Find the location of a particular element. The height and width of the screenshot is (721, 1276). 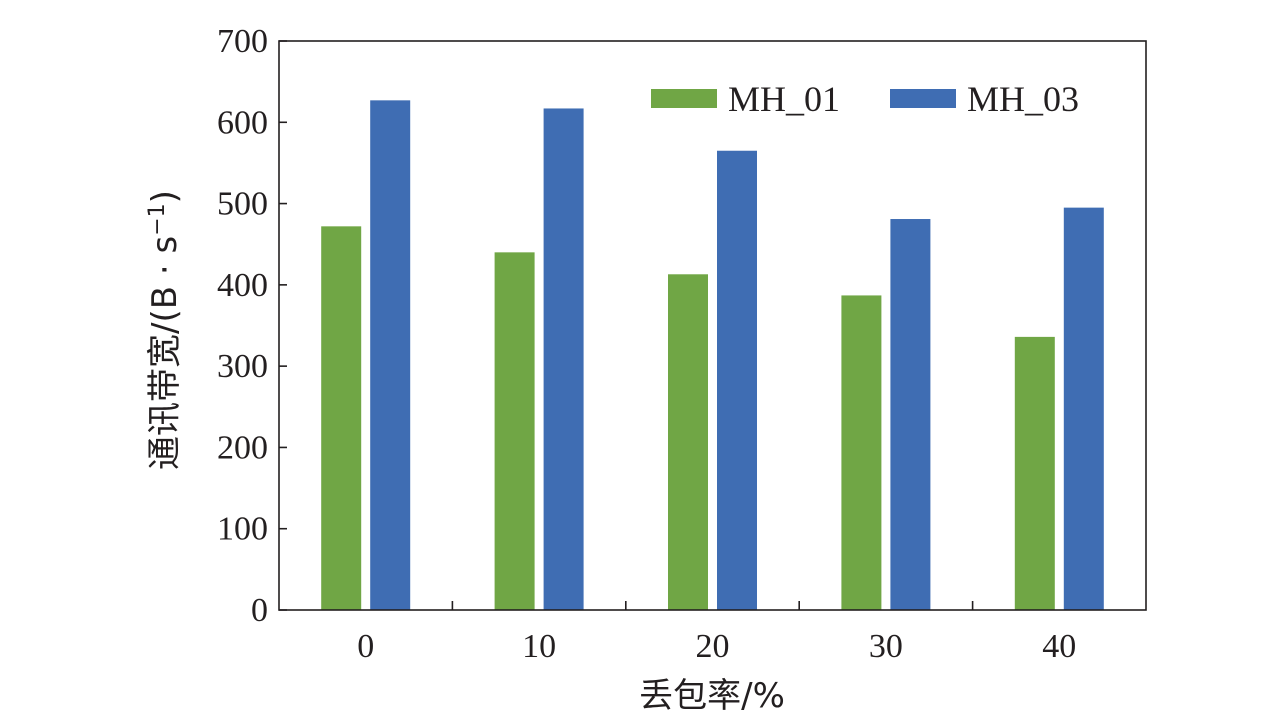

y-axis-title-sup: −1 is located at coordinates (157, 219).